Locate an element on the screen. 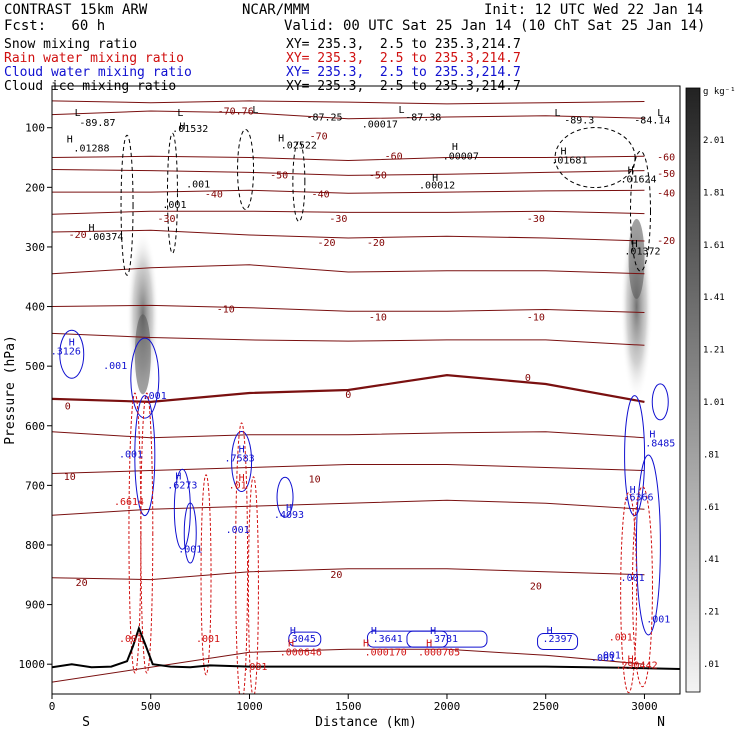  x-tick-label: 3000 is located at coordinates (644, 706).